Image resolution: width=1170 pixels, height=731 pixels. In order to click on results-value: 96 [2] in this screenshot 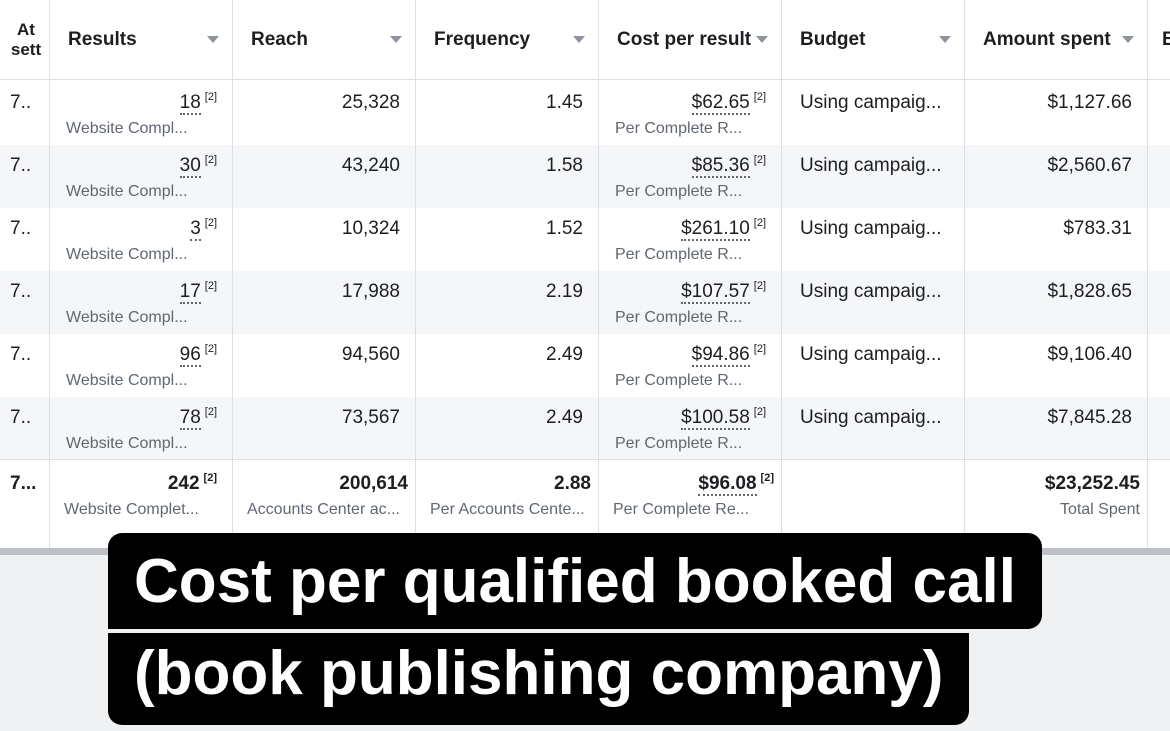, I will do `click(198, 355)`.